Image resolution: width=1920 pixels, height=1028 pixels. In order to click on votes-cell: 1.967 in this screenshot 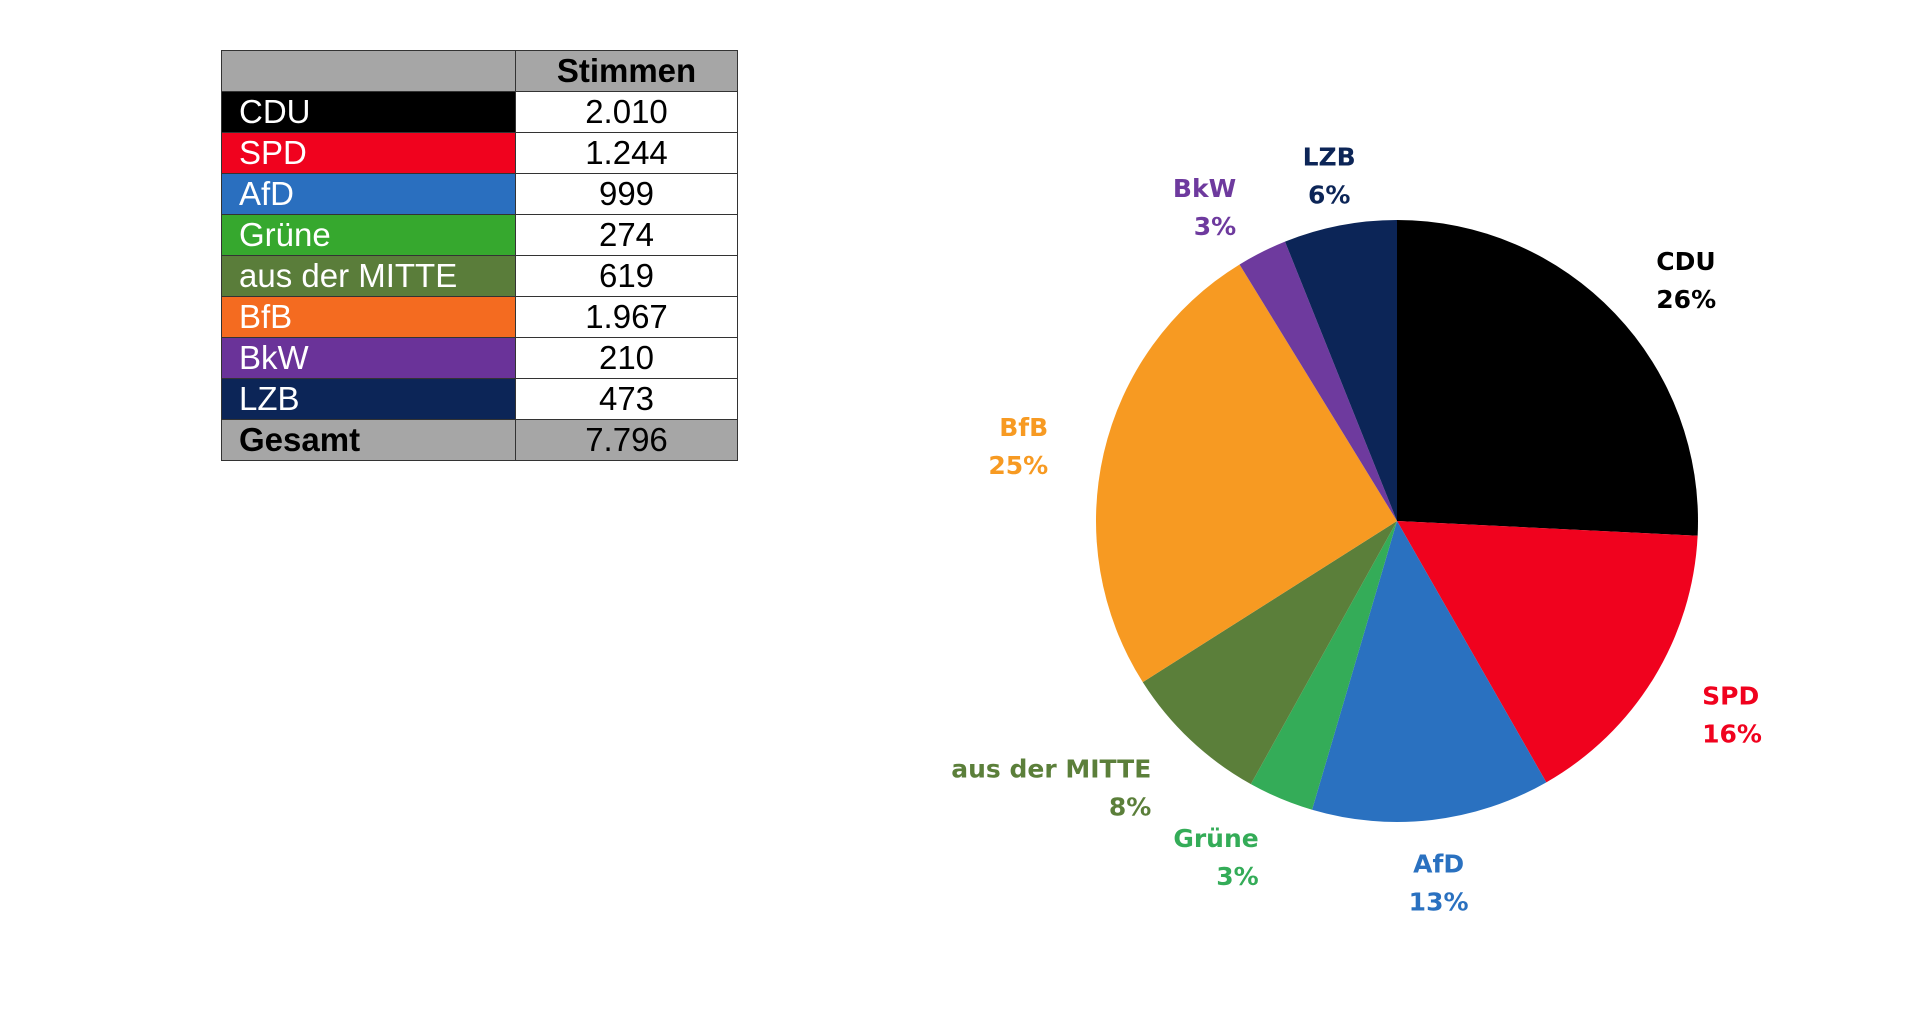, I will do `click(626, 317)`.